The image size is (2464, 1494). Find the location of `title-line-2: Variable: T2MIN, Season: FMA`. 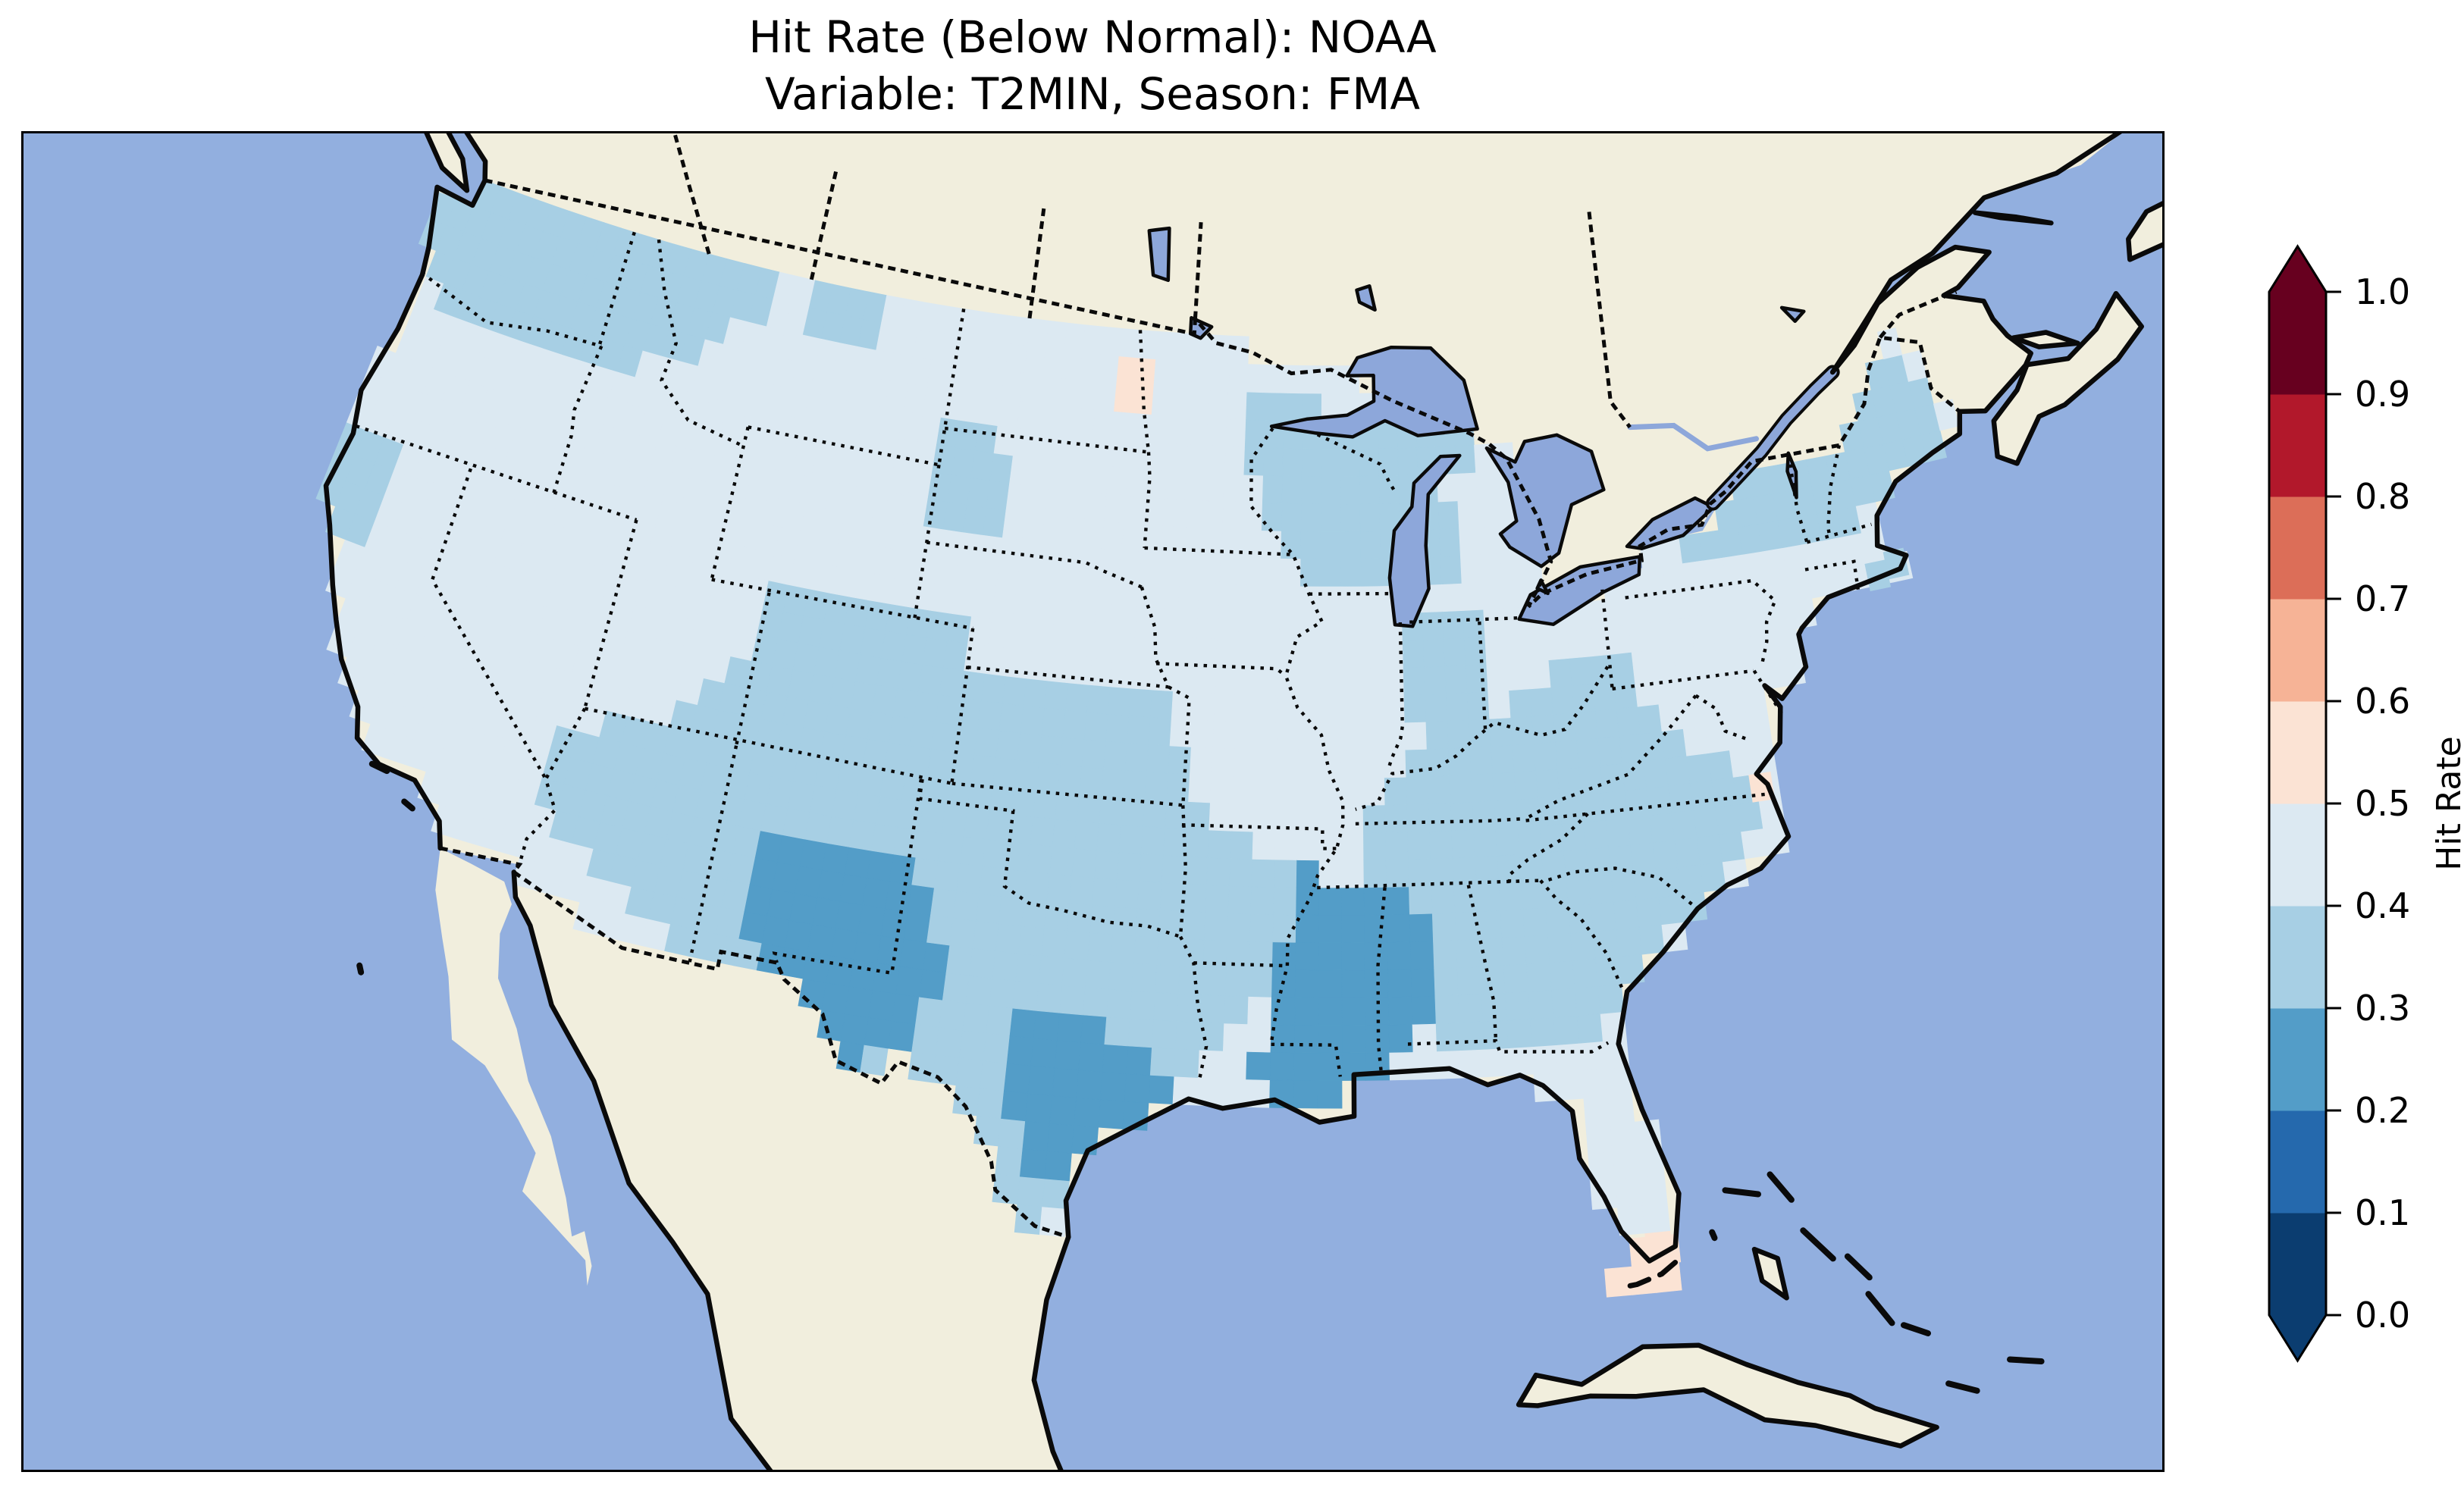

title-line-2: Variable: T2MIN, Season: FMA is located at coordinates (1092, 94).